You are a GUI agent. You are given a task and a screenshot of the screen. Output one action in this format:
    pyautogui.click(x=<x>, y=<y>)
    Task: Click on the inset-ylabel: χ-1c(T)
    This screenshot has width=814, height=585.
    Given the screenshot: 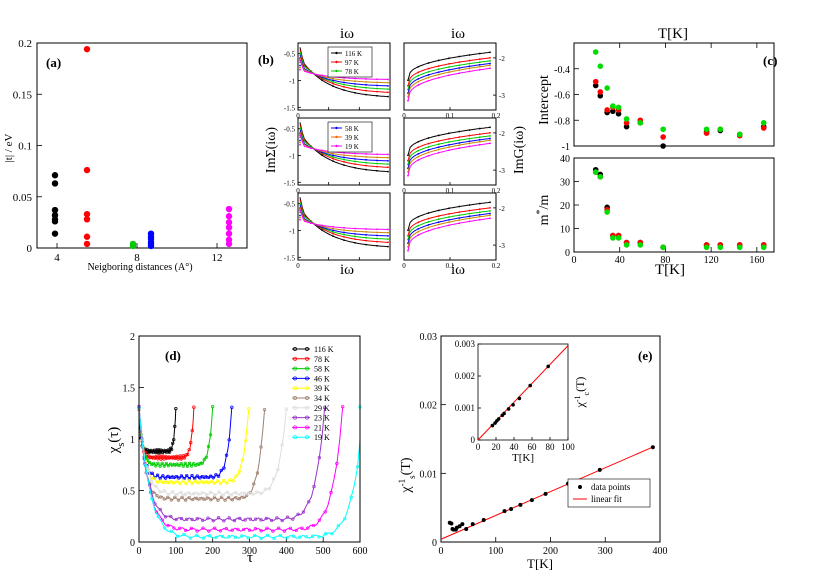 What is the action you would take?
    pyautogui.click(x=582, y=393)
    